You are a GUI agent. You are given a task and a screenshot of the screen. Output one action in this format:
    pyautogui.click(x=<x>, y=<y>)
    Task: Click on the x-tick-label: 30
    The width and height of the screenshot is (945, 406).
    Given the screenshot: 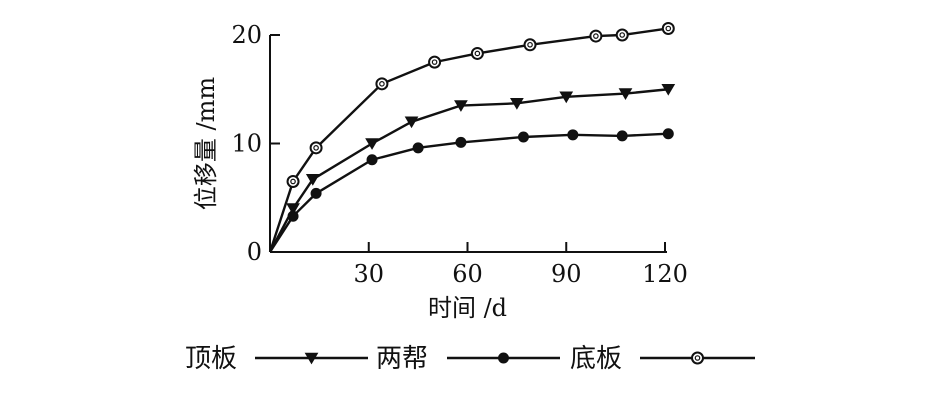 What is the action you would take?
    pyautogui.click(x=368, y=274)
    